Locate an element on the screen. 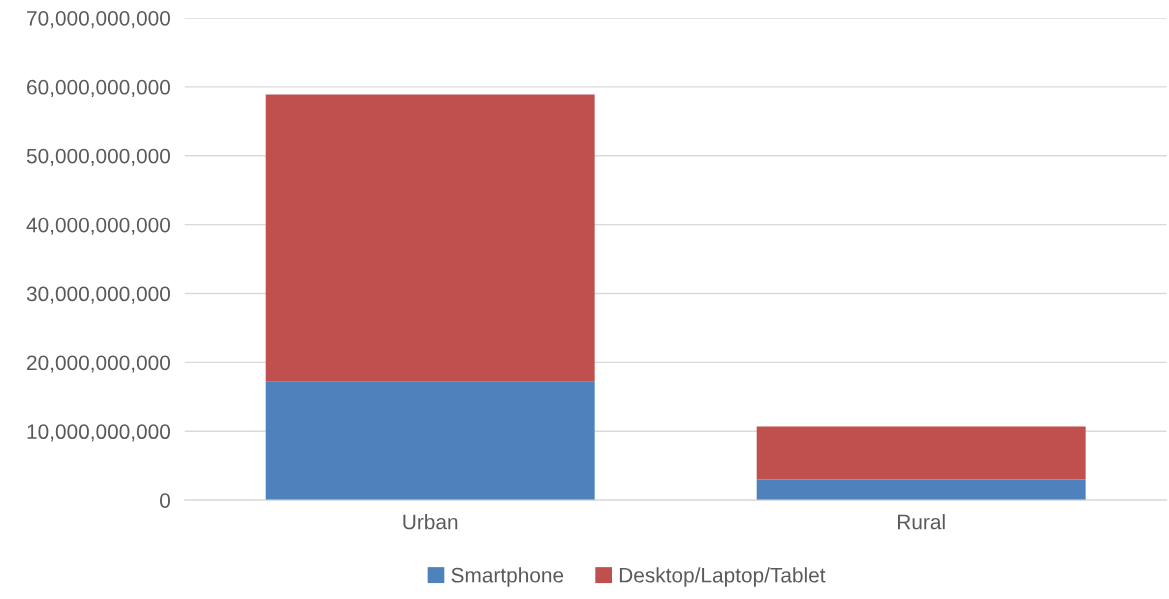 Image resolution: width=1169 pixels, height=599 pixels. y-tick-label: 10,000,000,000 is located at coordinates (99, 433).